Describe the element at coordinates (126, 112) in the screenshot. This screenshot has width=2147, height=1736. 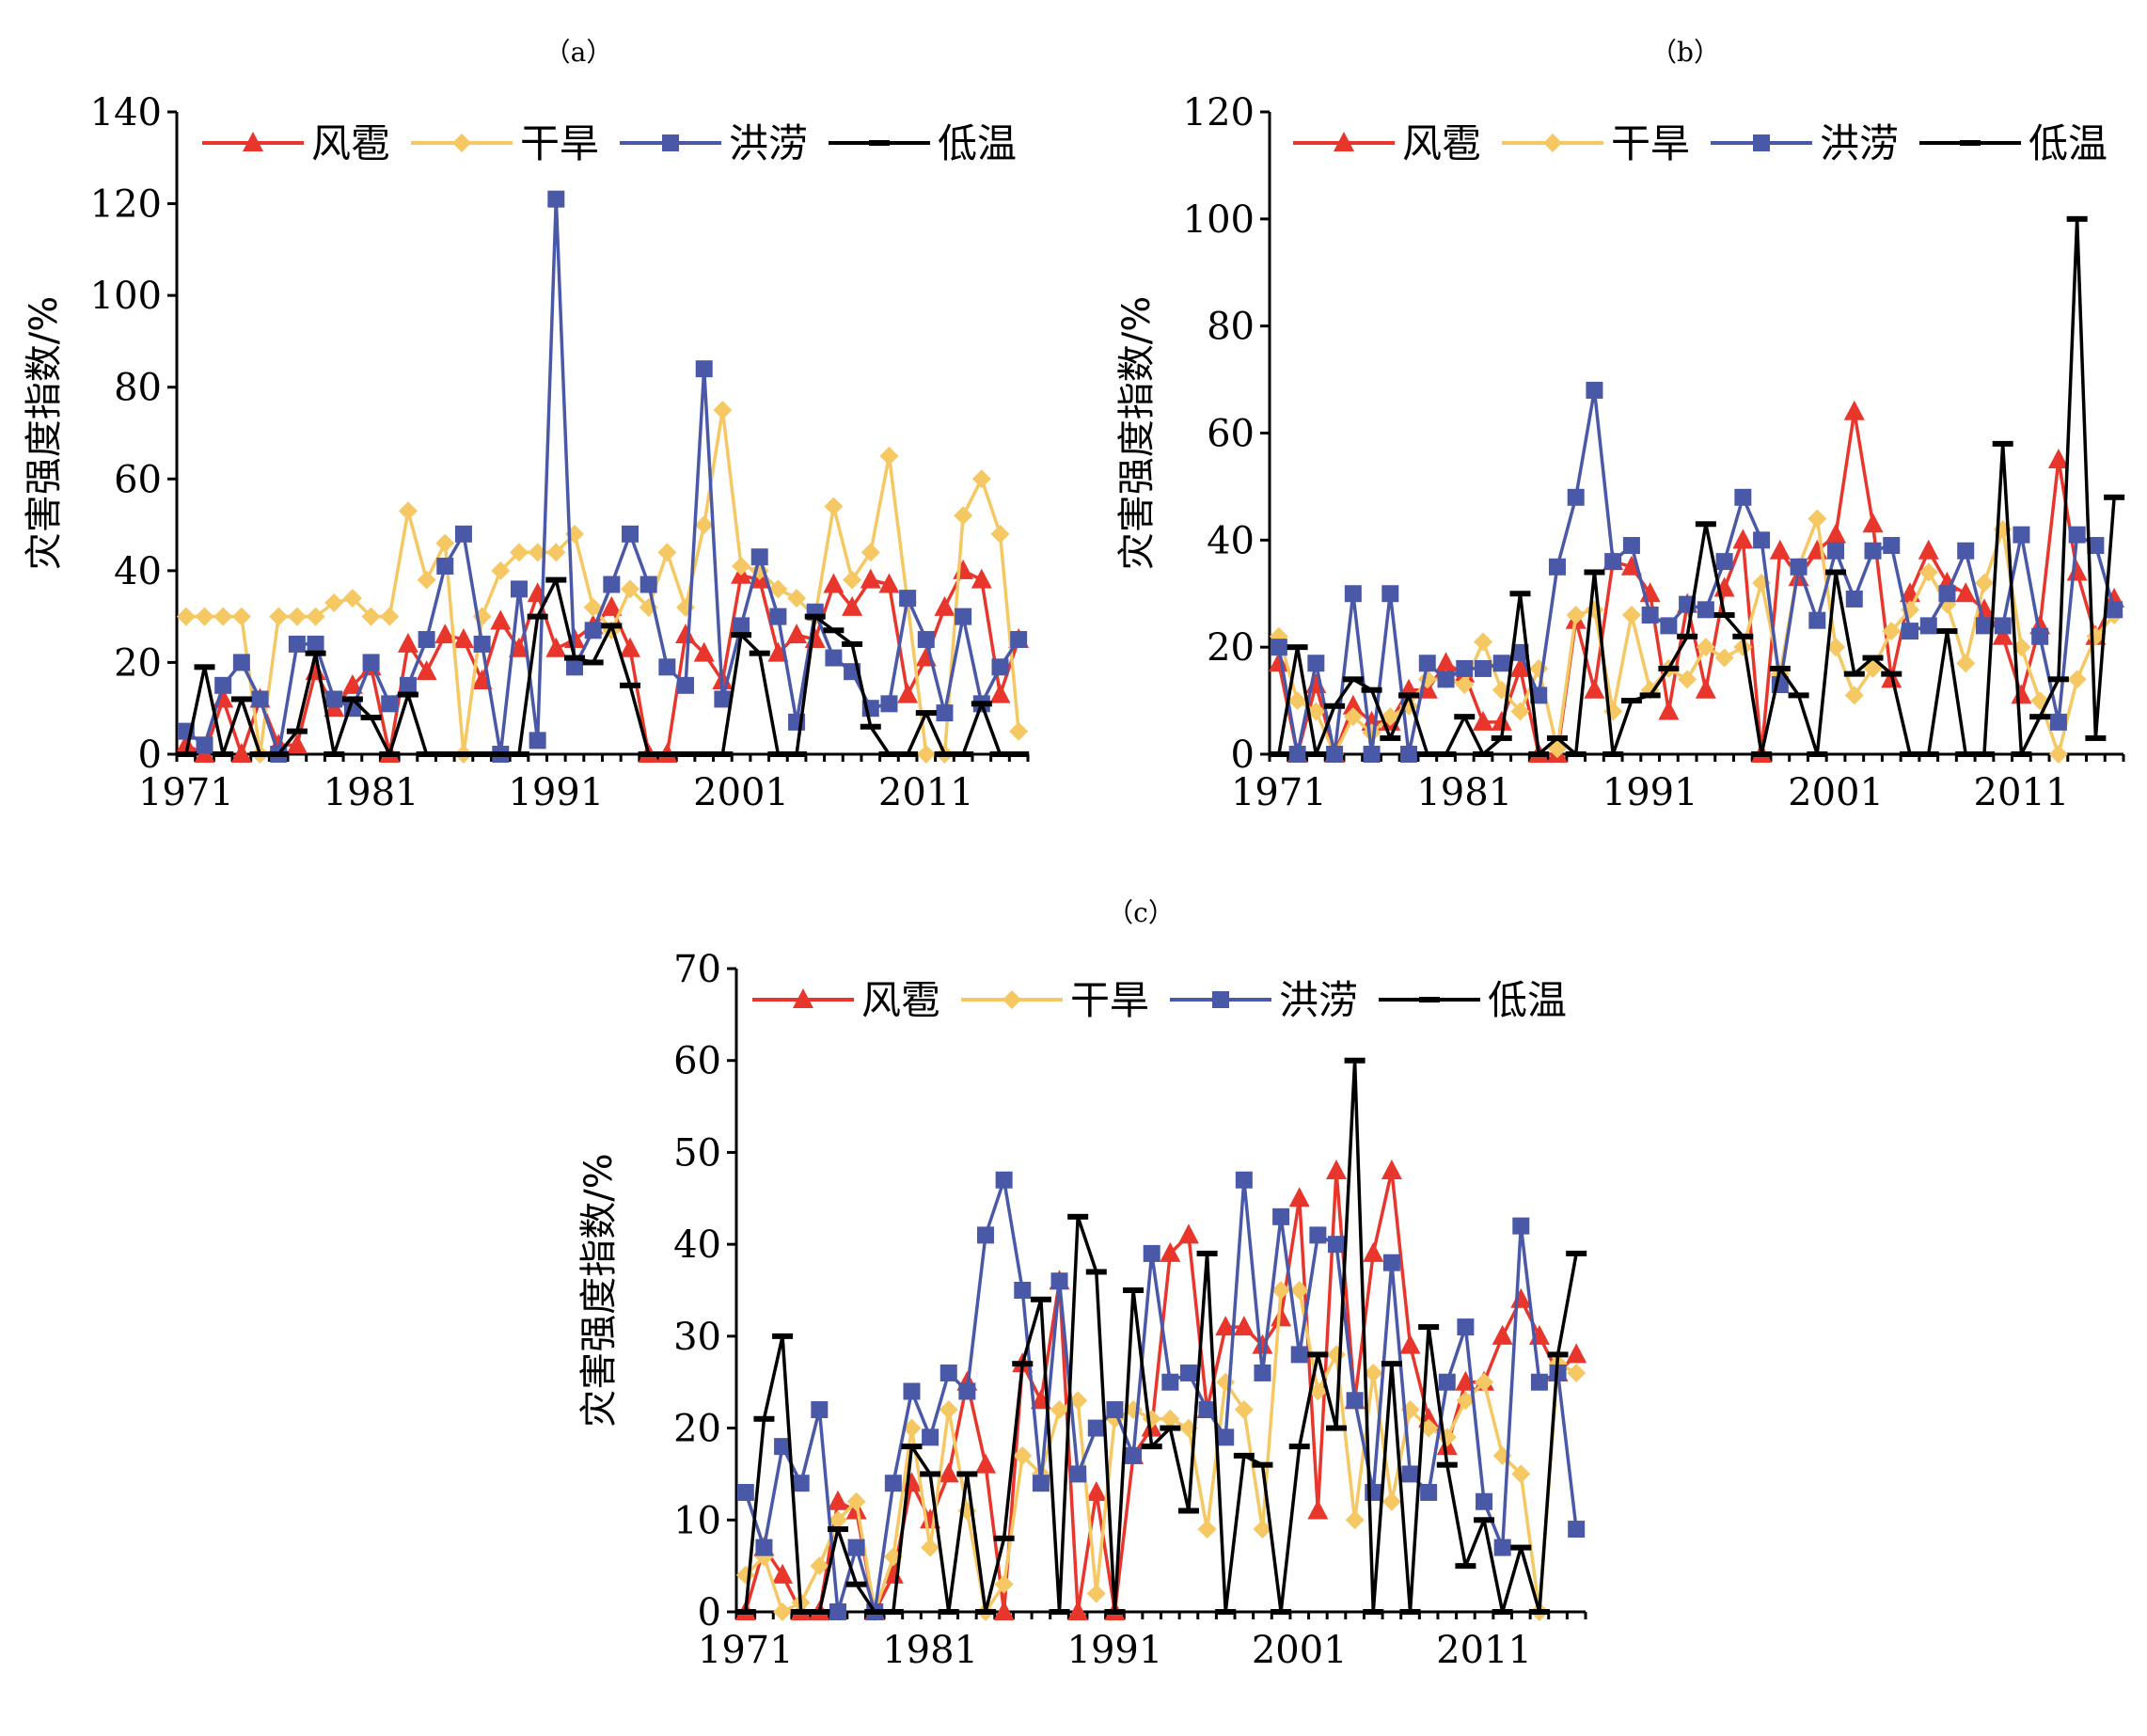
I see `y-tick-label: 140` at that location.